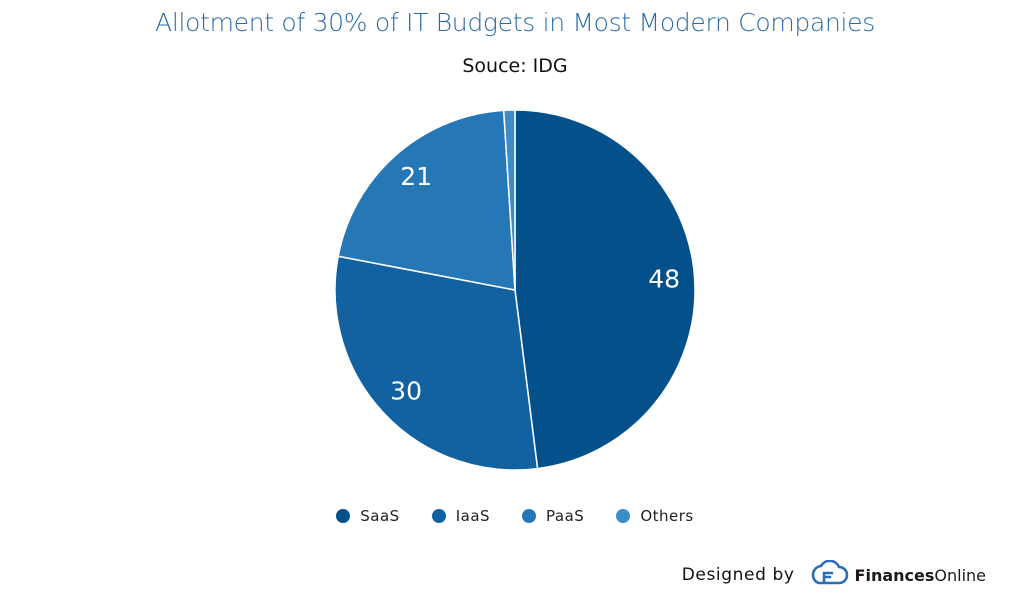 Image resolution: width=1030 pixels, height=610 pixels. I want to click on legend-label-iaas: IaaS, so click(473, 516).